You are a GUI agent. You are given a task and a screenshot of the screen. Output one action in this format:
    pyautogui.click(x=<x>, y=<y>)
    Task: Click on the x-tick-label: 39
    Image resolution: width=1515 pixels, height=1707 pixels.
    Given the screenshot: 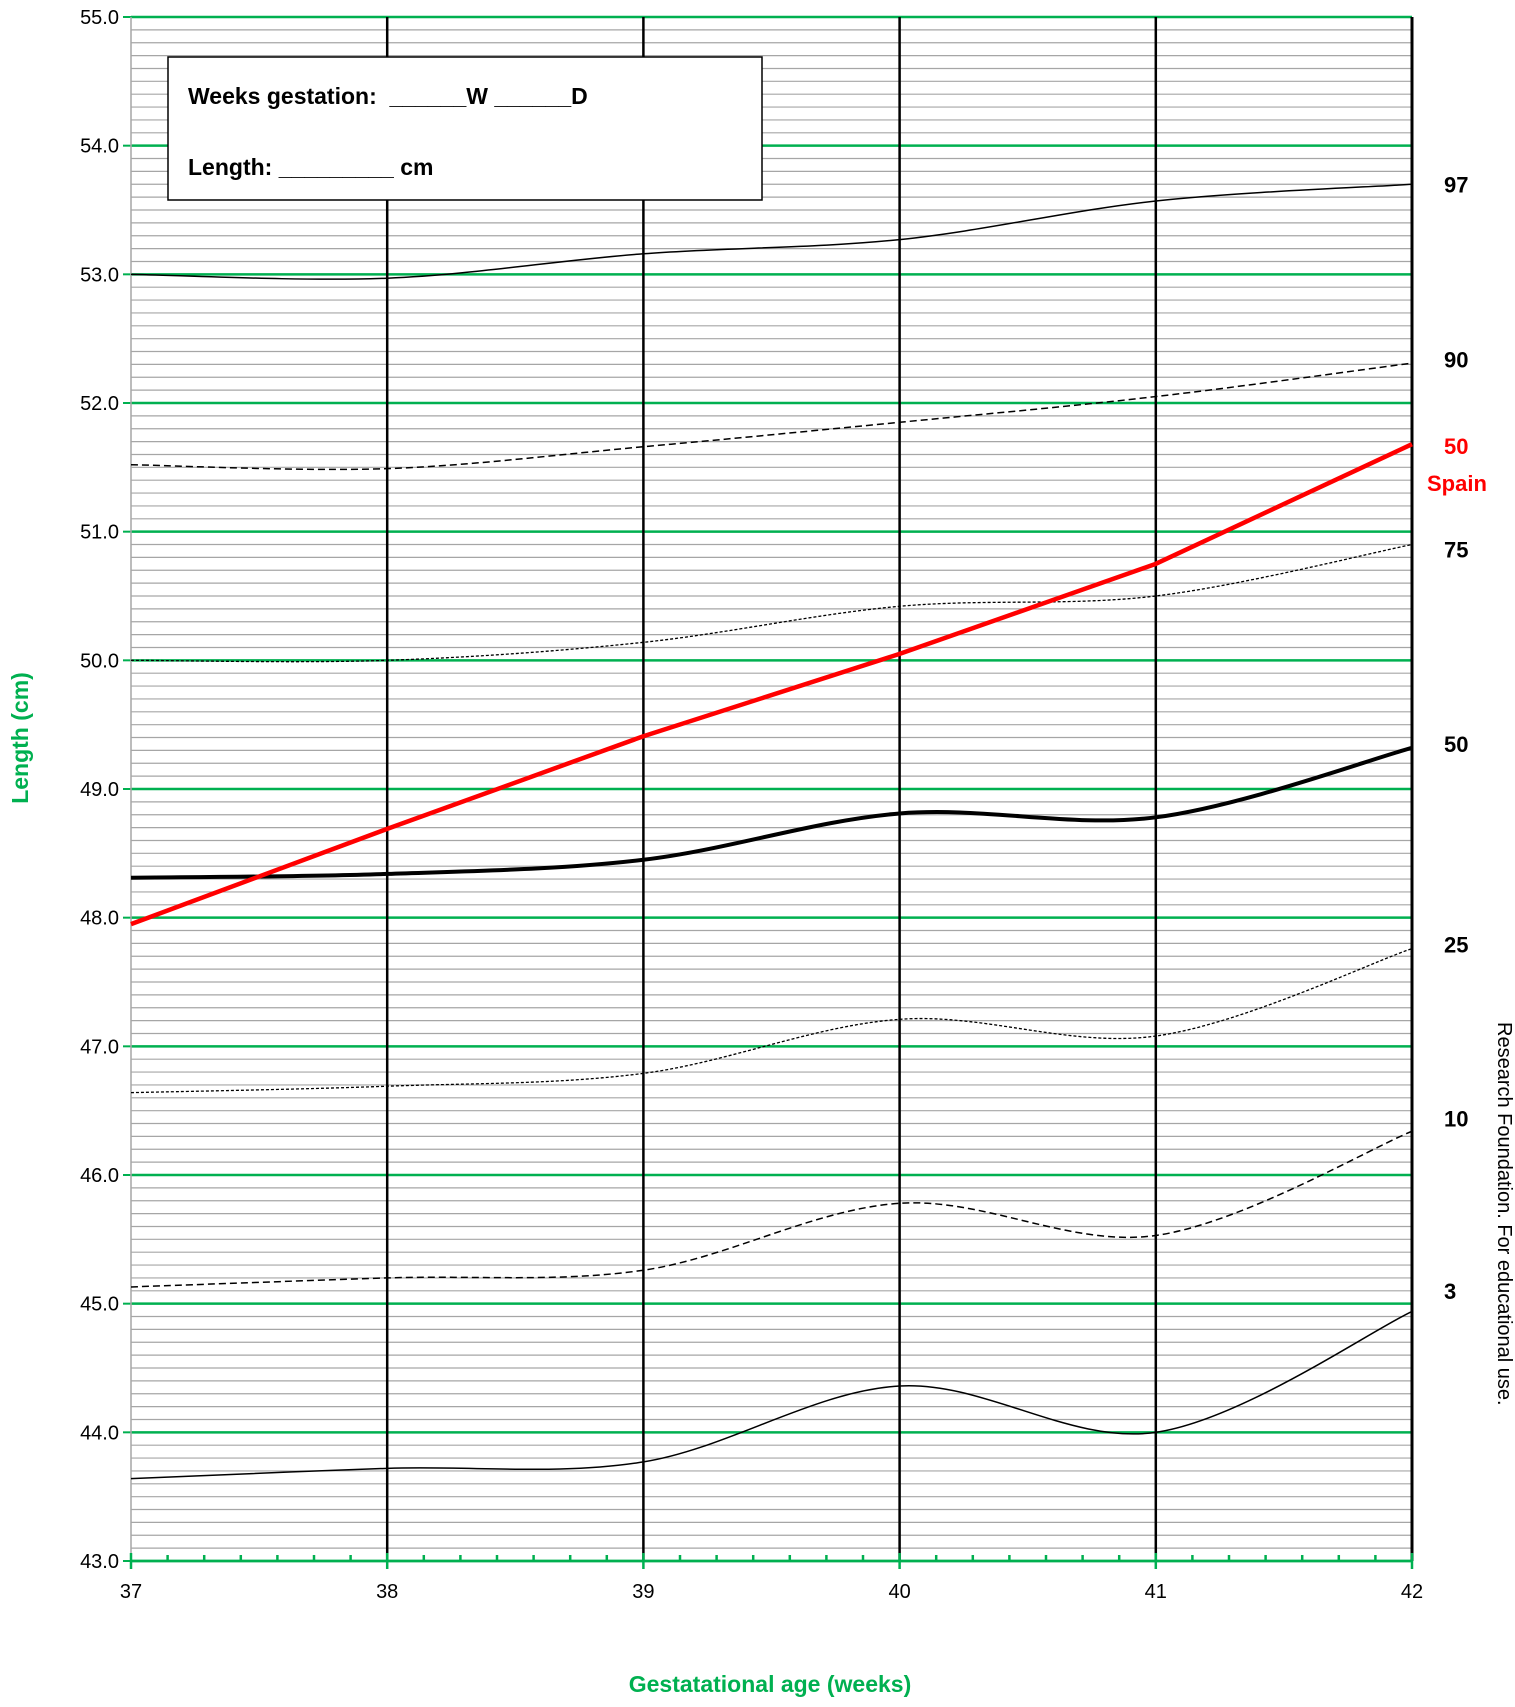 What is the action you would take?
    pyautogui.click(x=643, y=1592)
    